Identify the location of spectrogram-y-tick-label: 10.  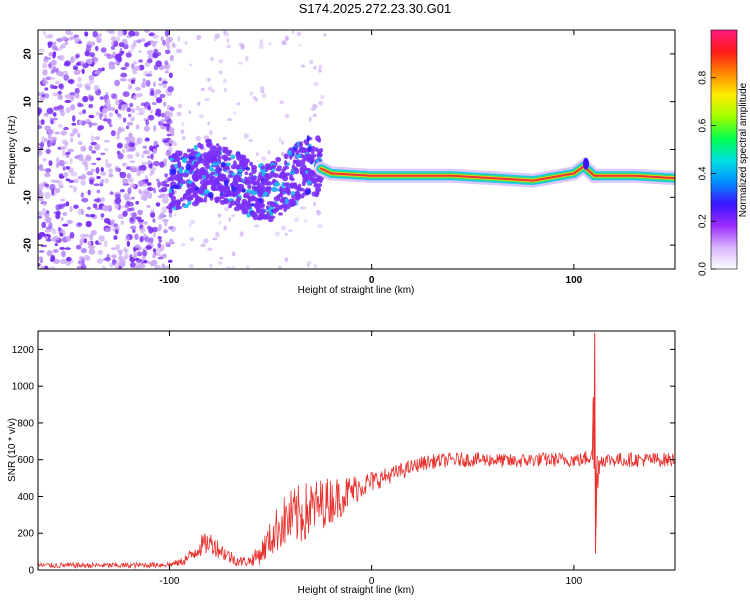
(28, 102).